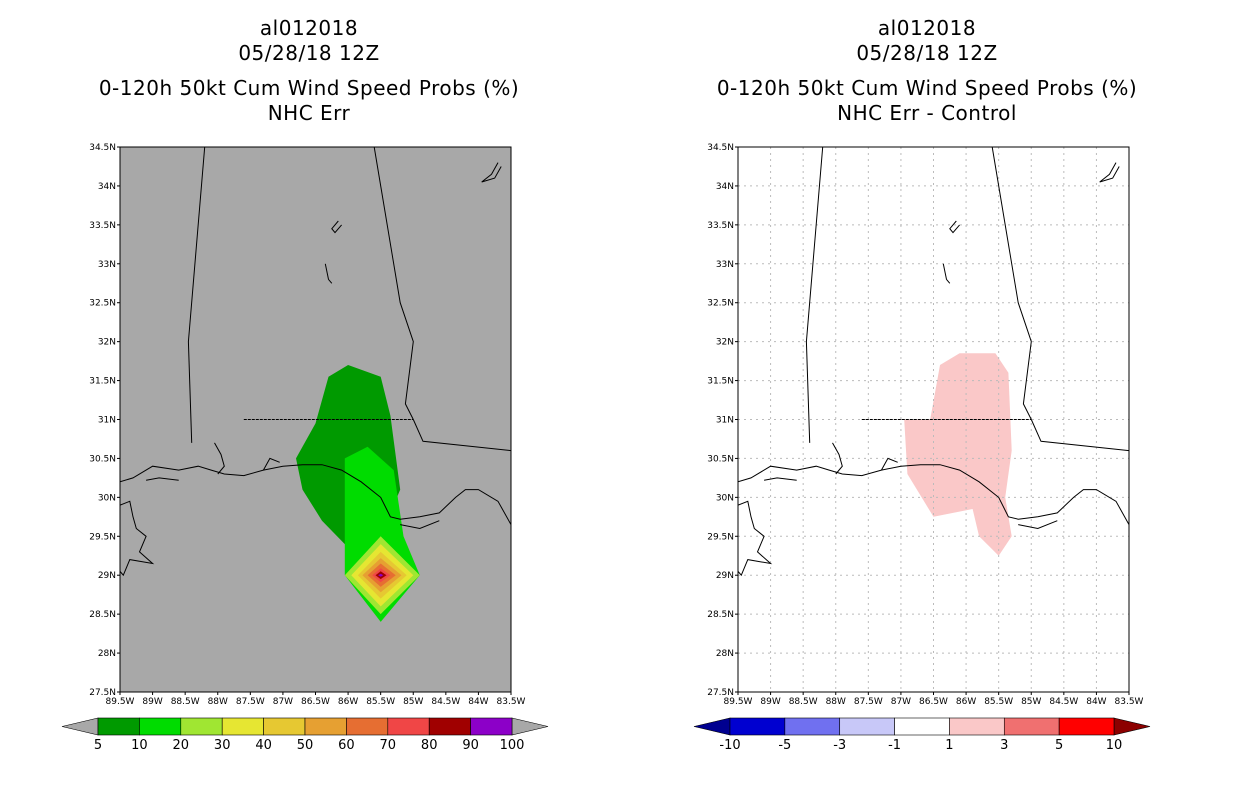 The width and height of the screenshot is (1236, 800). Describe the element at coordinates (120, 702) in the screenshot. I see `lon-tick-label: 89.5W` at that location.